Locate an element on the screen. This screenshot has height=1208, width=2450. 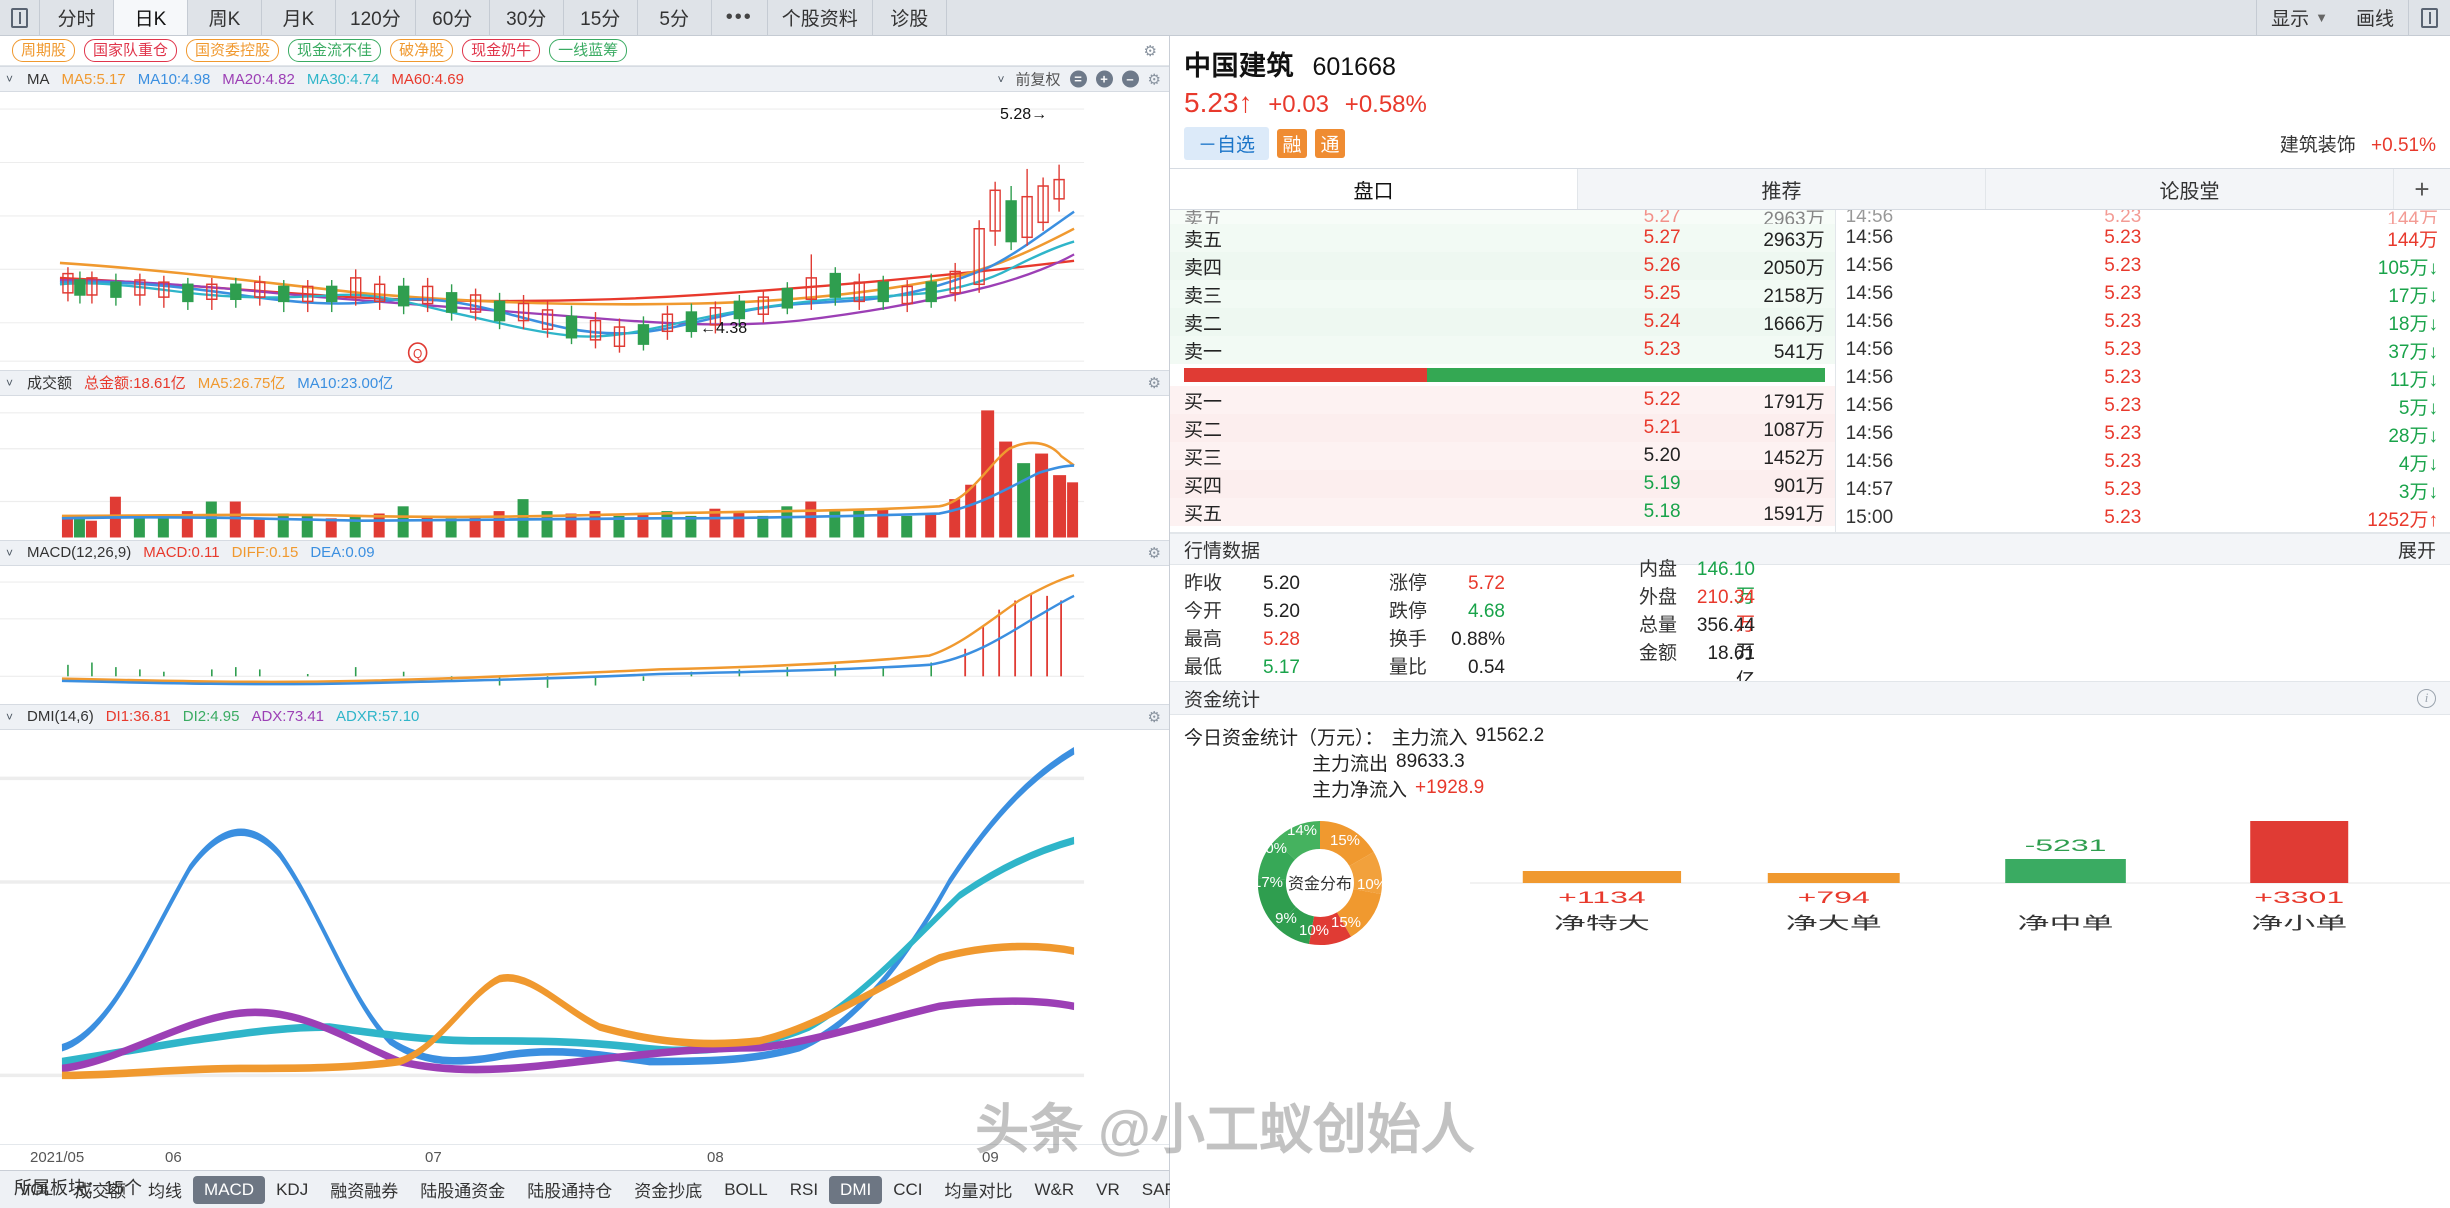
tab-monthly-k: 月K is located at coordinates (299, 17).